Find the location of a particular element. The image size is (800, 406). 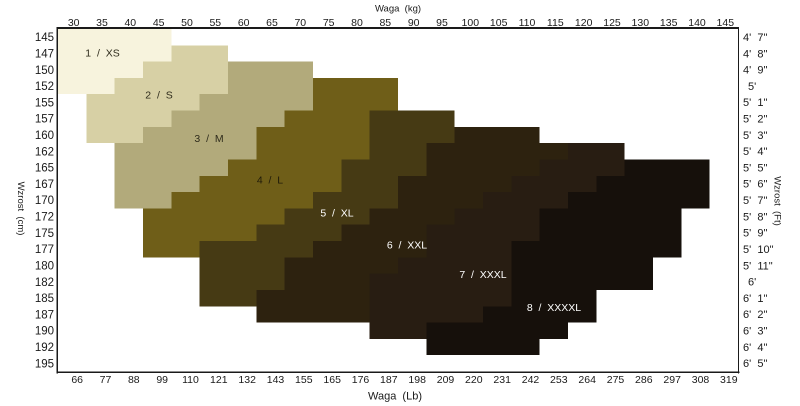

svg-text: 253 is located at coordinates (559, 380).